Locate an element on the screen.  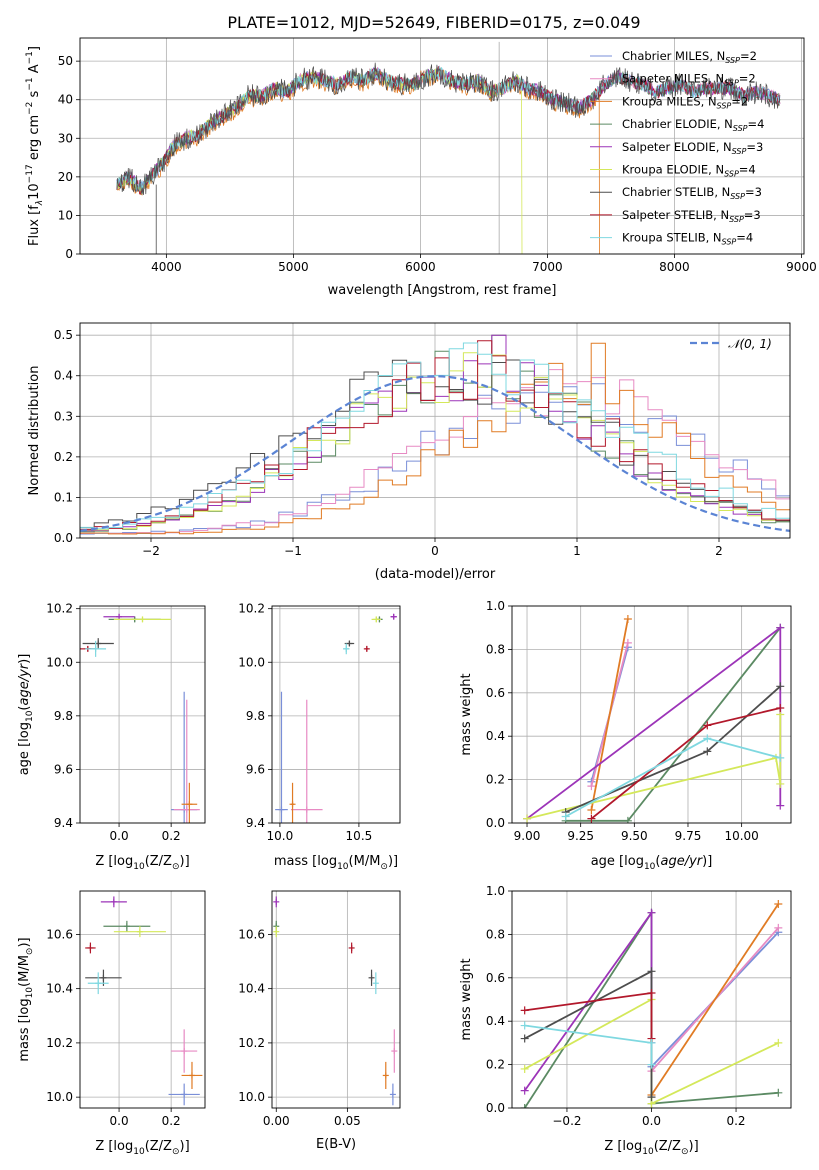
y-tick-label: 0.3 is located at coordinates (63, 416).